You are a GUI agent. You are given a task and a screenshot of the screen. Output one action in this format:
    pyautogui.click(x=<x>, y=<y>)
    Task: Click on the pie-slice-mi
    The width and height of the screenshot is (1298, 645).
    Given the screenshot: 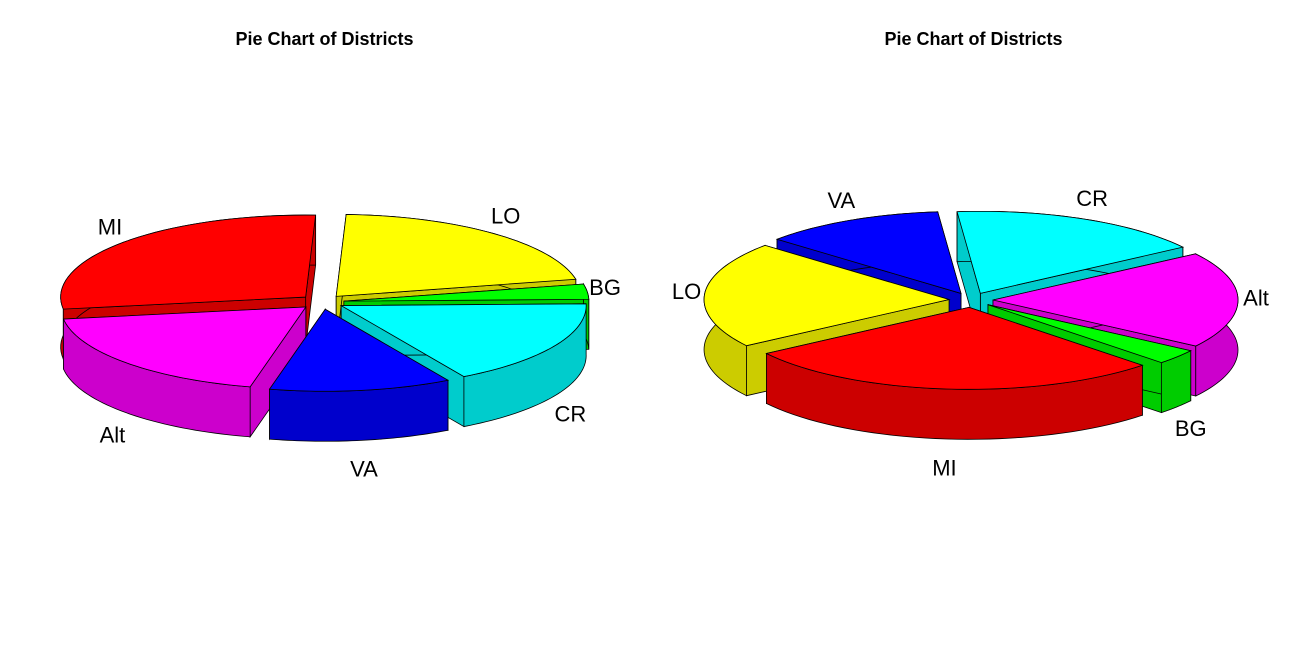 What is the action you would take?
    pyautogui.click(x=954, y=373)
    